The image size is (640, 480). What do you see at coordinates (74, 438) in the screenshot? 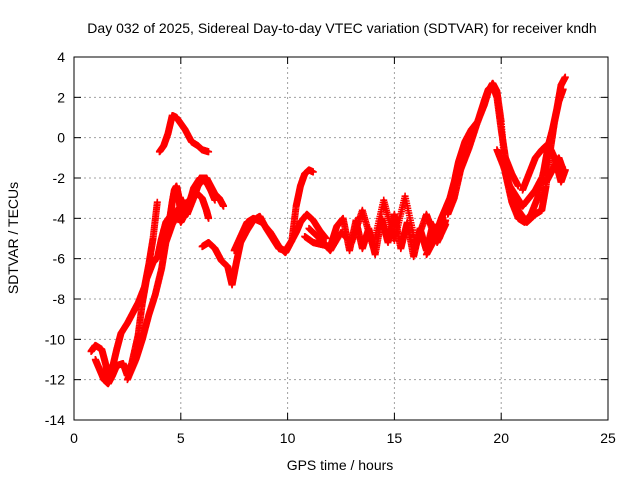
I see `x-tick-label: 0` at bounding box center [74, 438].